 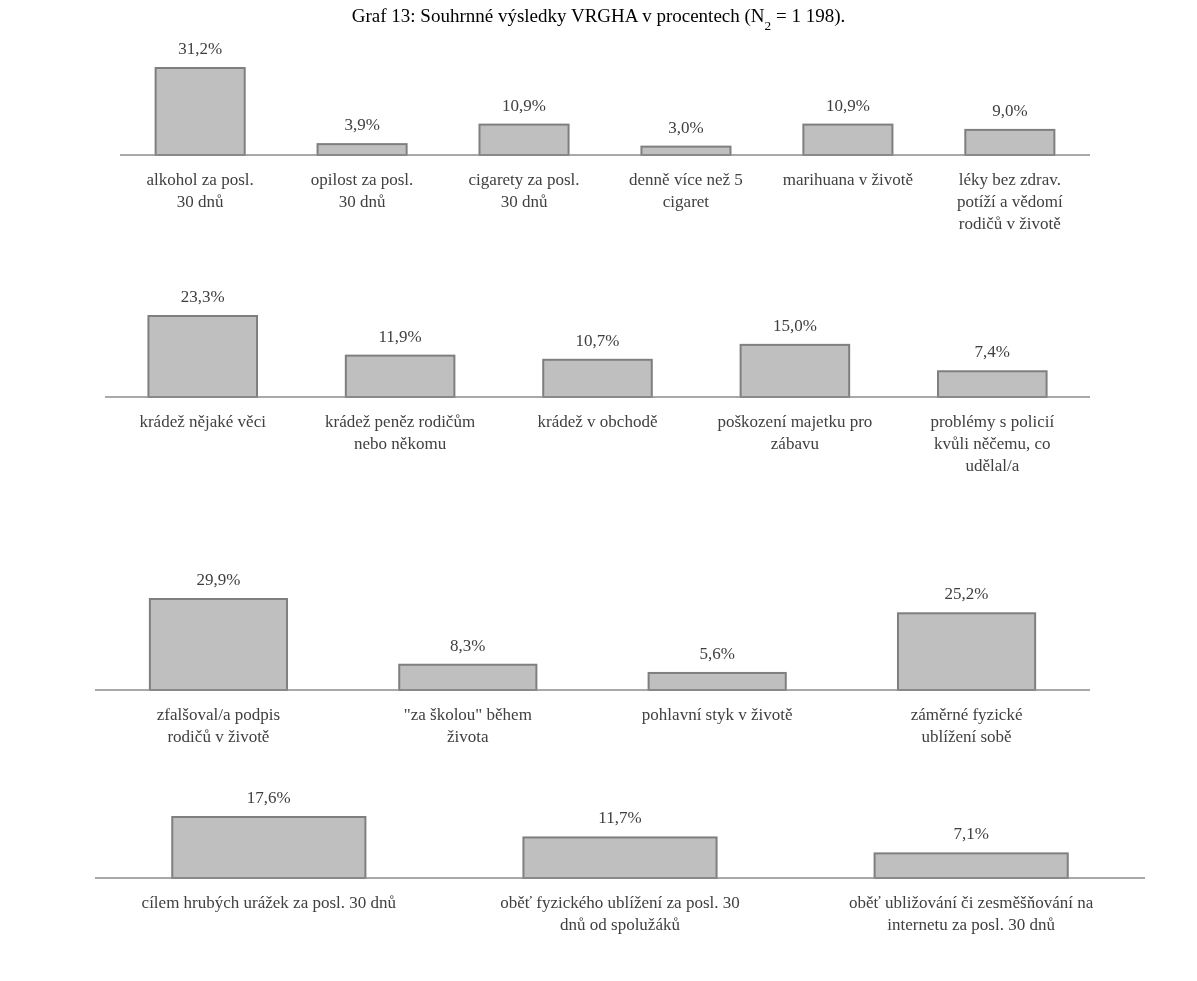 I want to click on x-tick-label: marihuana v životě, so click(x=848, y=179).